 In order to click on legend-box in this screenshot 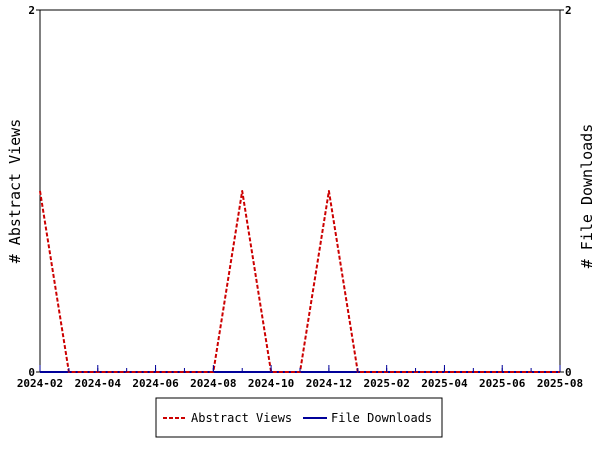, I will do `click(299, 417)`.